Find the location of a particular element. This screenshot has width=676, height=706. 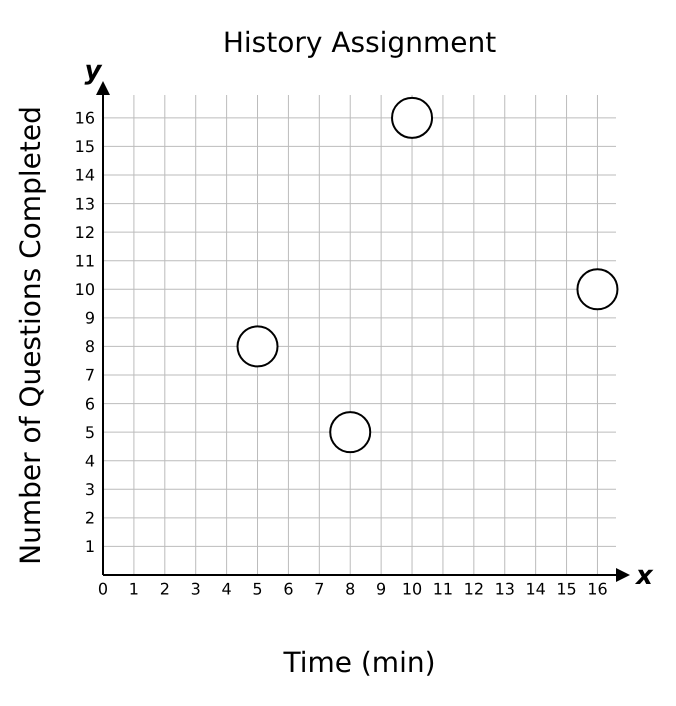

x-tick-label: 2 is located at coordinates (165, 588).